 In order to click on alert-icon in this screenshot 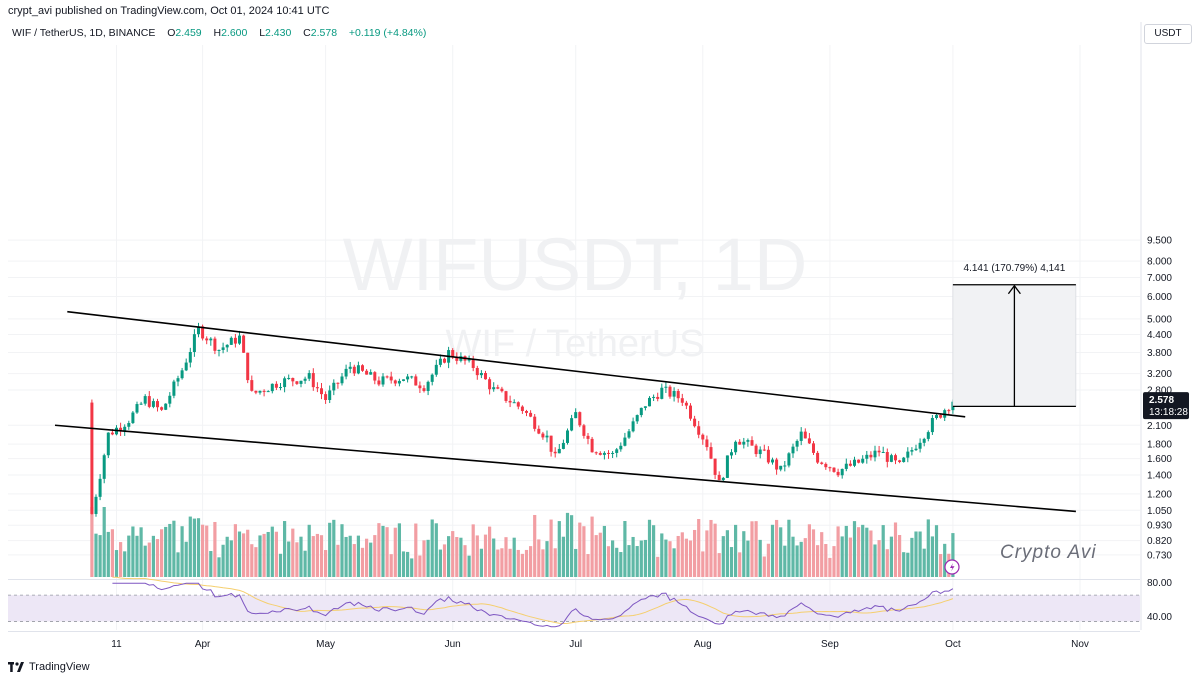, I will do `click(952, 567)`.